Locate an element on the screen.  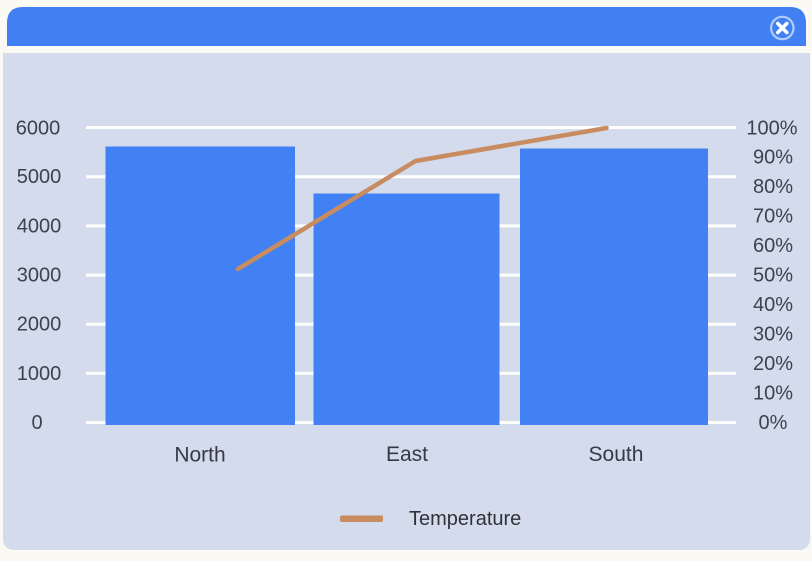
svg-text: 80% is located at coordinates (773, 187).